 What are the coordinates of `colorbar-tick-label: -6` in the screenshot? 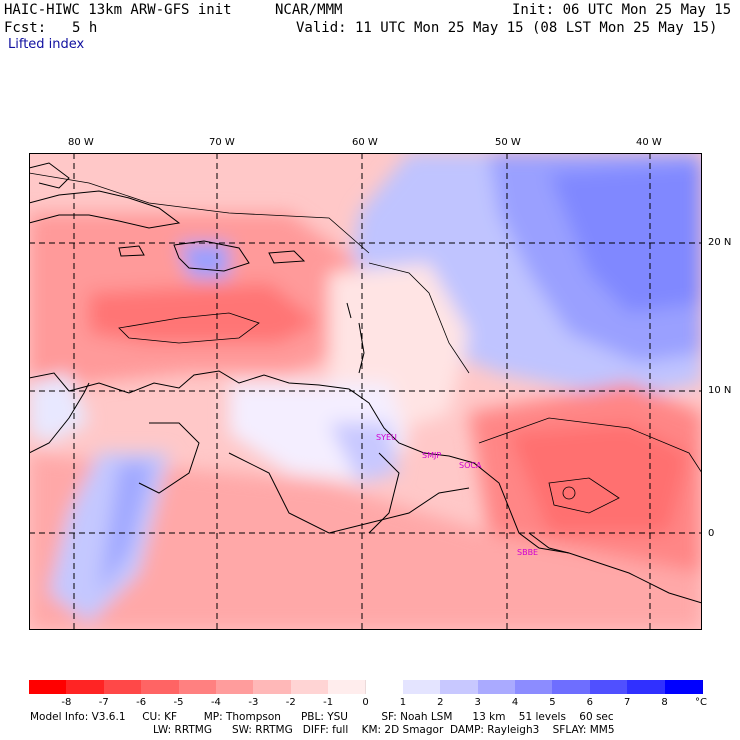 It's located at (141, 702).